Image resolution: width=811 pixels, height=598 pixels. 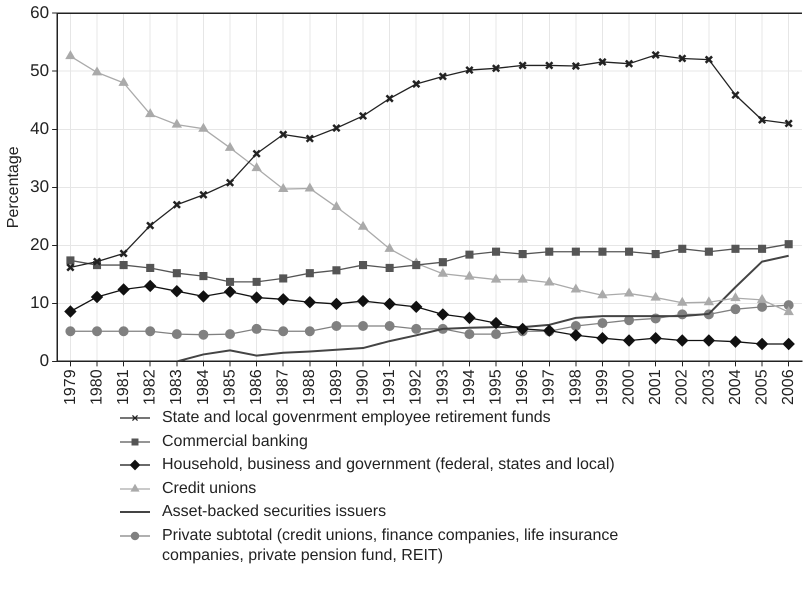 I want to click on y-tick-label: 30, so click(x=40, y=186).